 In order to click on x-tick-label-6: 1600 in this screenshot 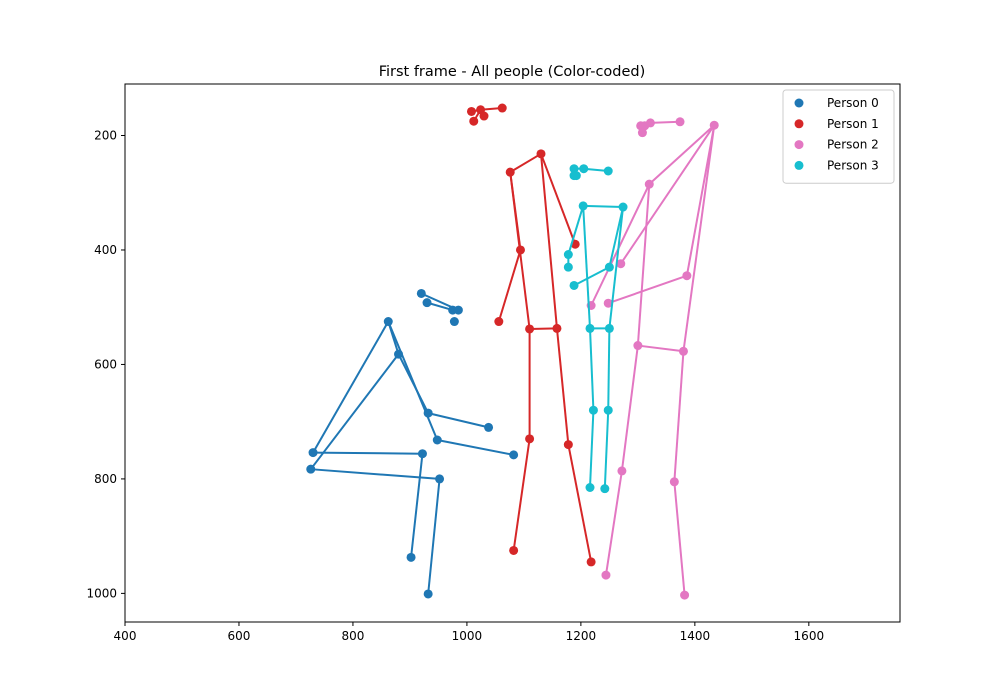, I will do `click(809, 636)`.